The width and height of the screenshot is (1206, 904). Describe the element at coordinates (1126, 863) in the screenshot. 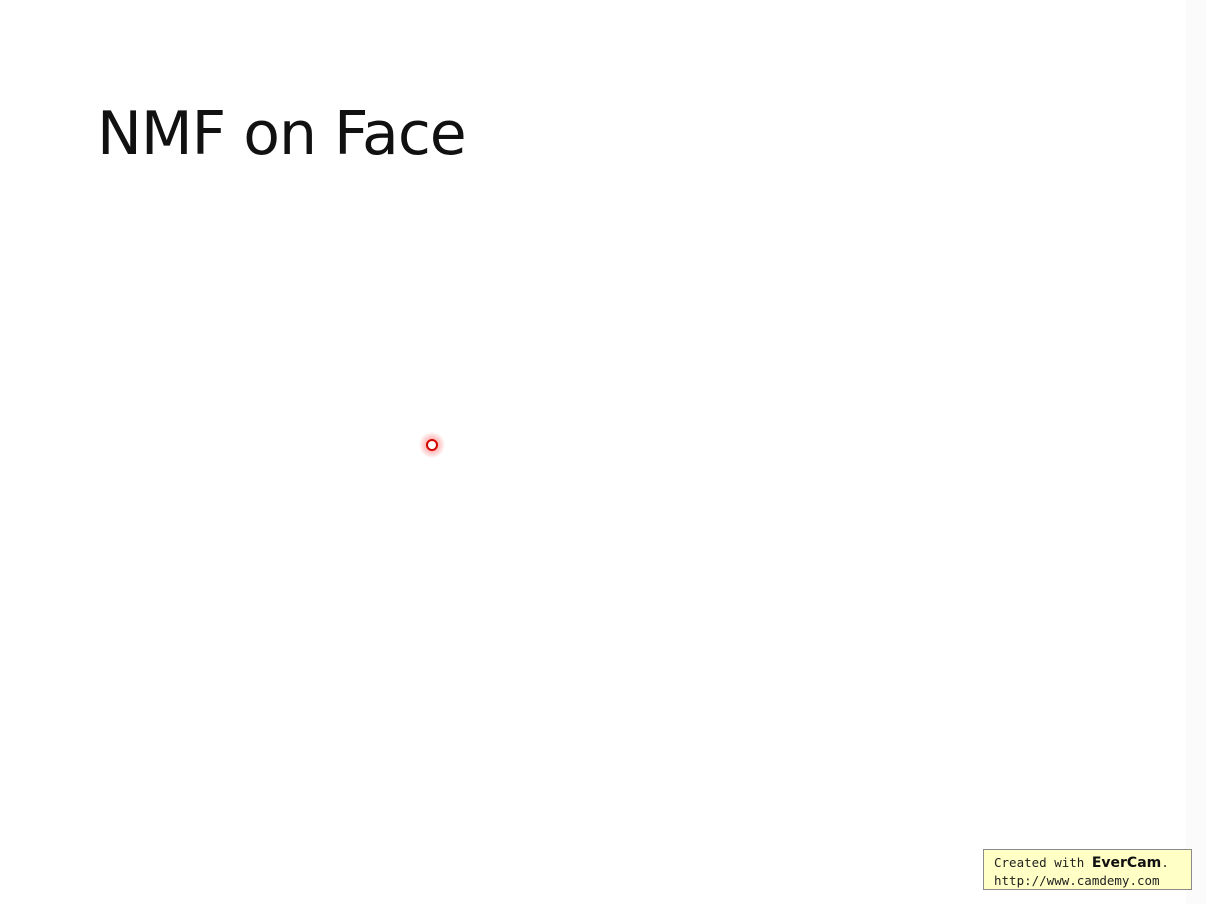

I see `watermark-brand: EverCam` at that location.